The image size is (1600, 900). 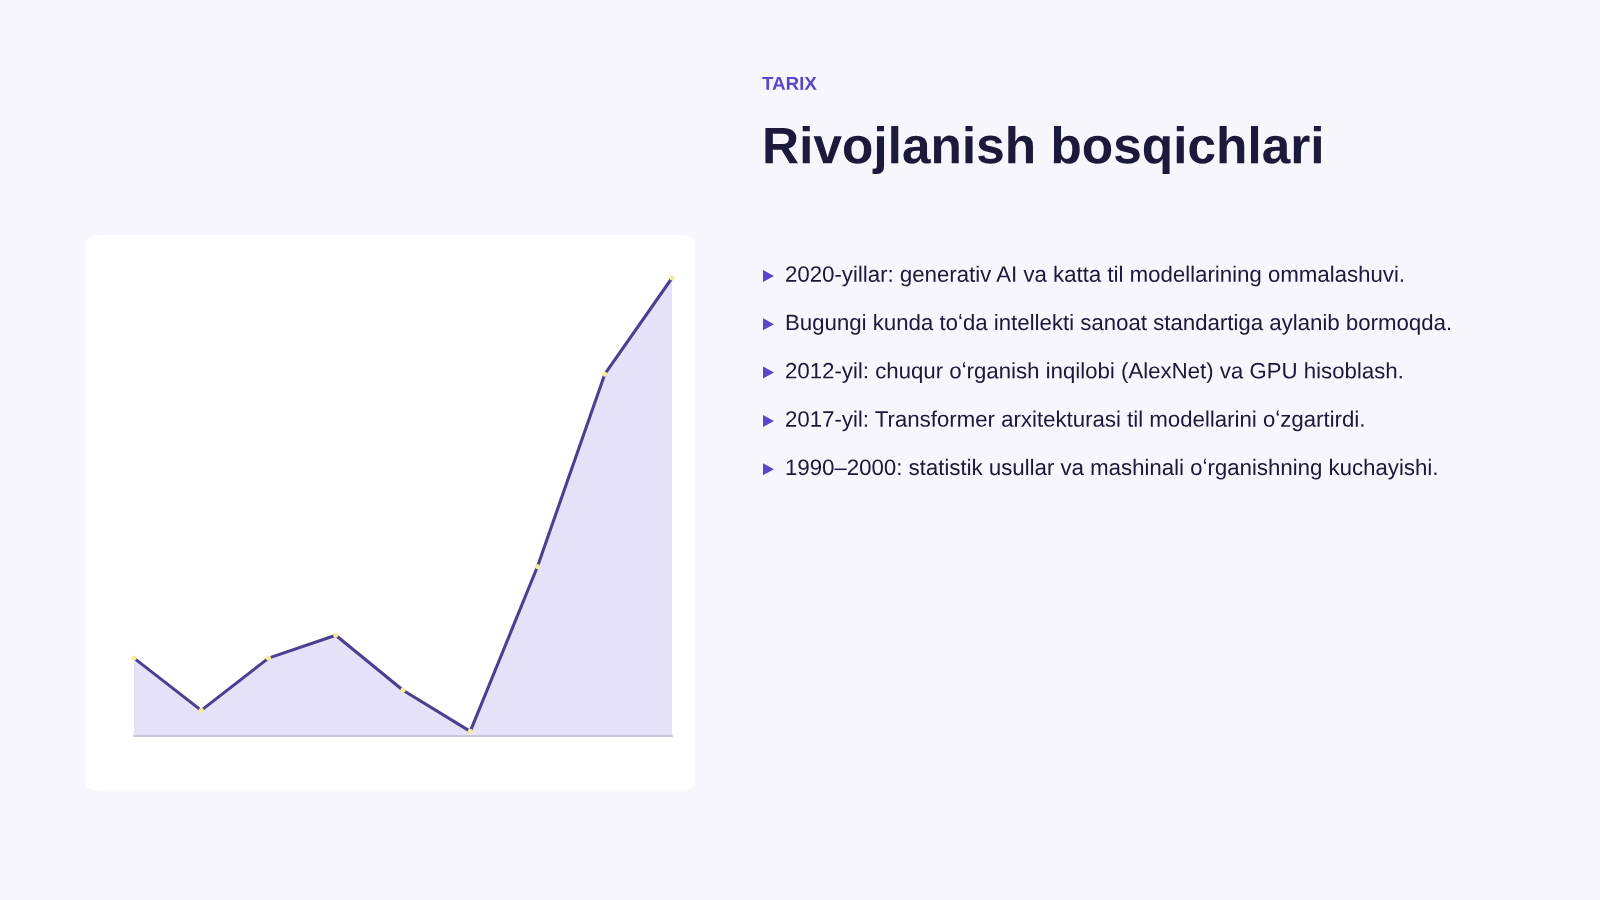 I want to click on text: 2017-yil: Transformer arxitekturasi til modellarini oʻzgartirdi., so click(x=1075, y=421).